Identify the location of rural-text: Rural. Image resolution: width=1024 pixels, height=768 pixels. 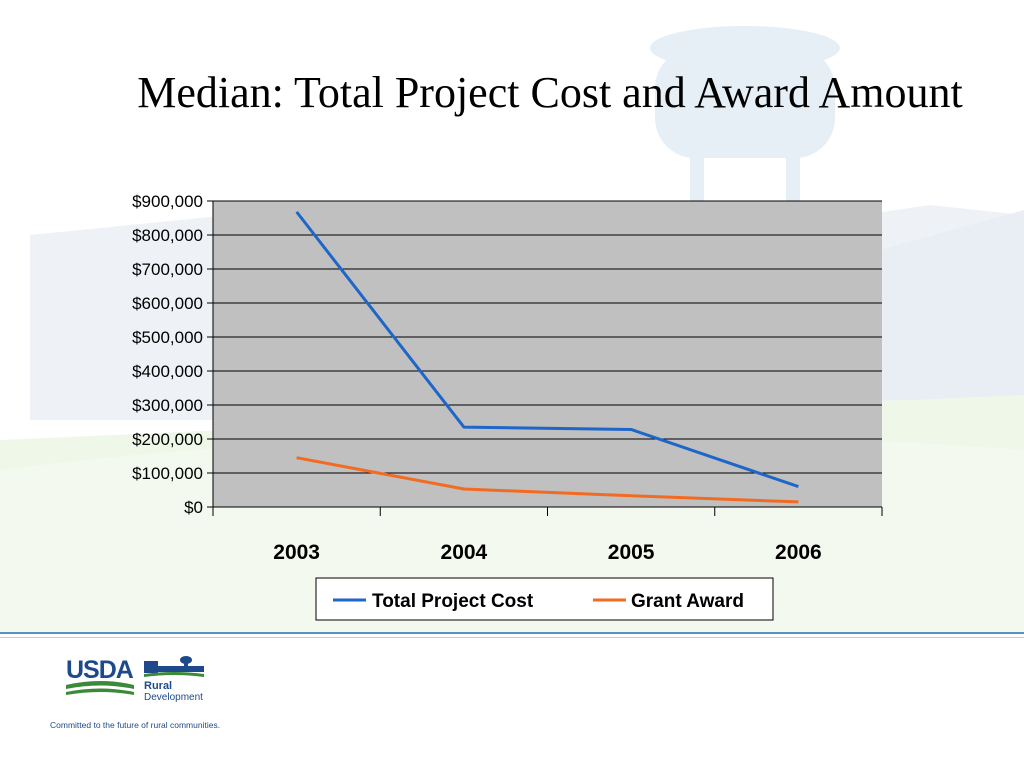
(158, 686).